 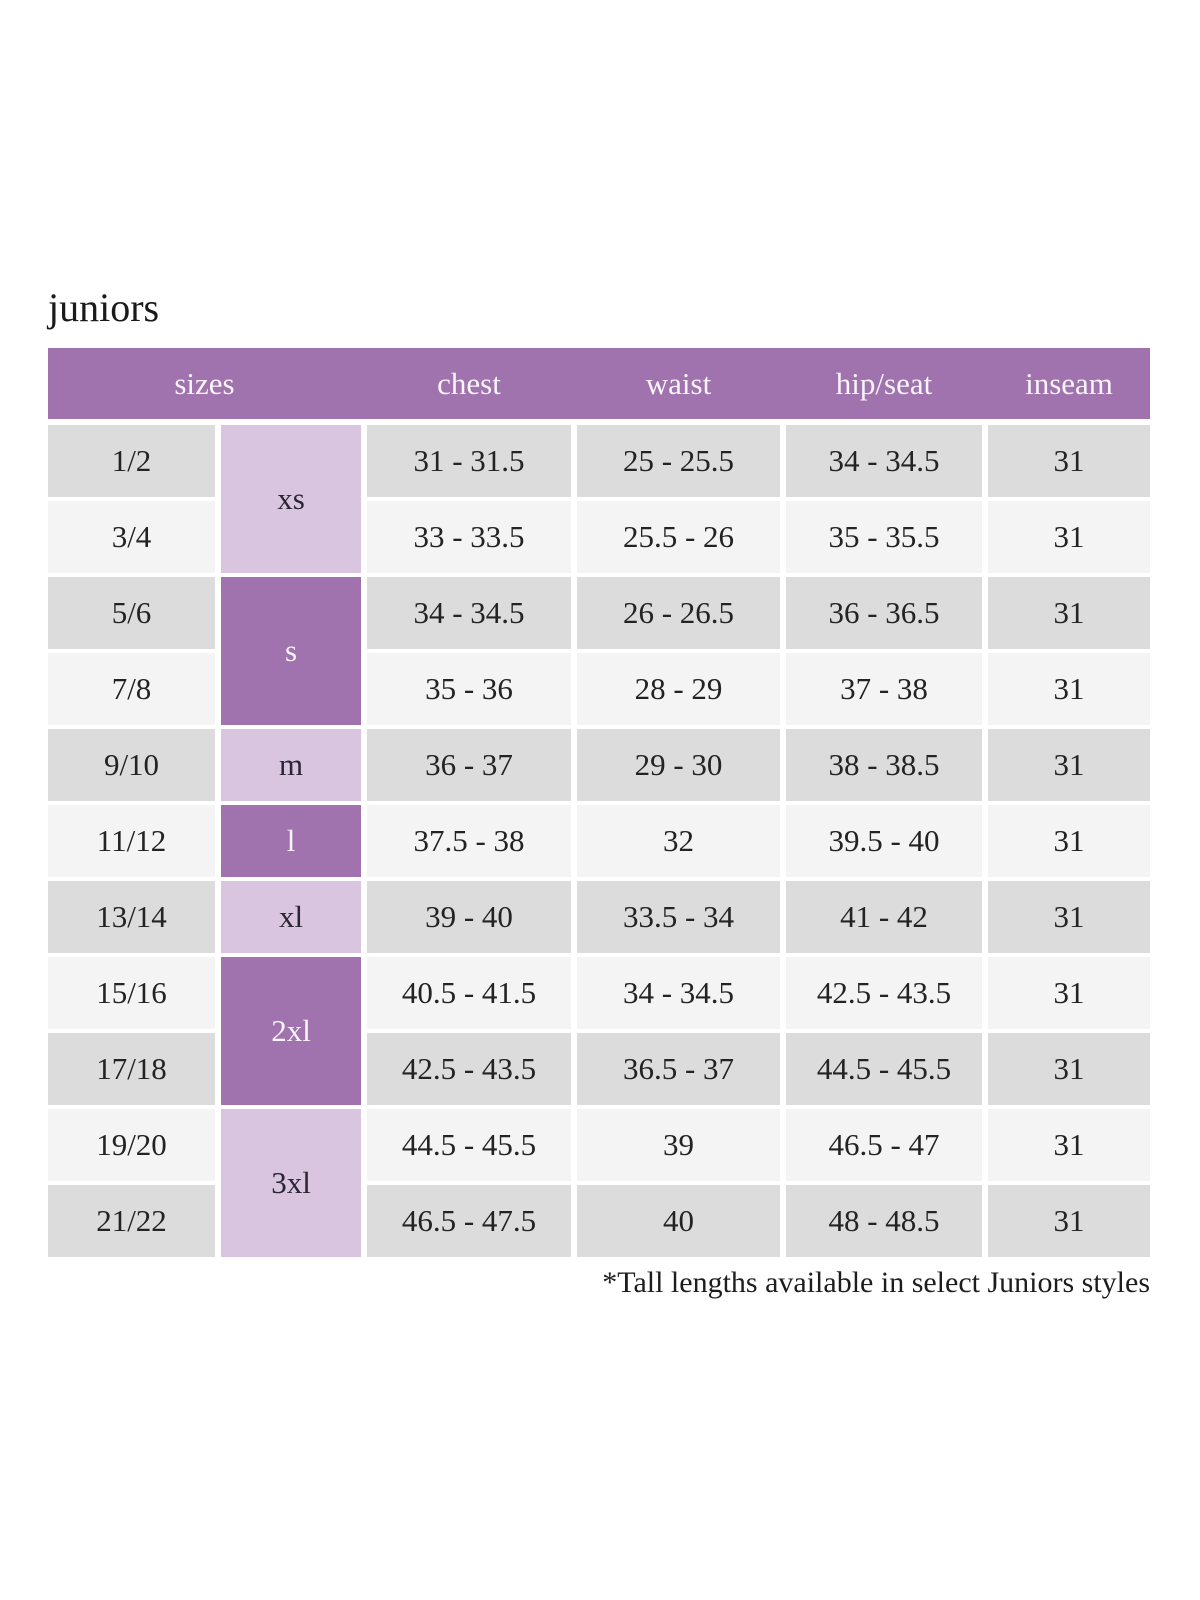 What do you see at coordinates (678, 689) in the screenshot?
I see `waist-cell: 28 - 29` at bounding box center [678, 689].